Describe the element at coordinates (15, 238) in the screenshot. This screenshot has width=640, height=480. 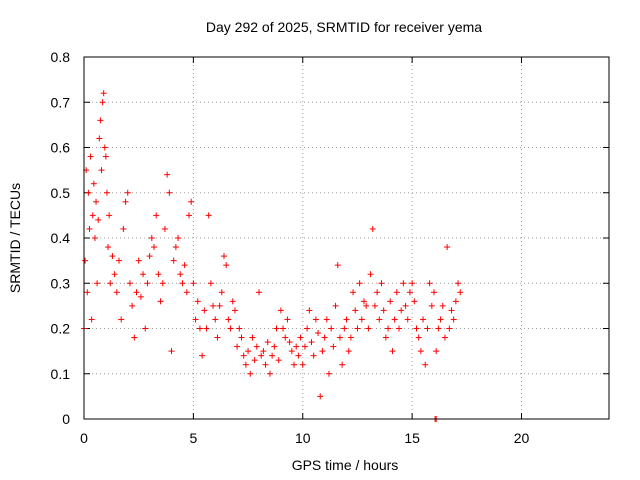
I see `y-axis-label: SRMTID / TECUs` at that location.